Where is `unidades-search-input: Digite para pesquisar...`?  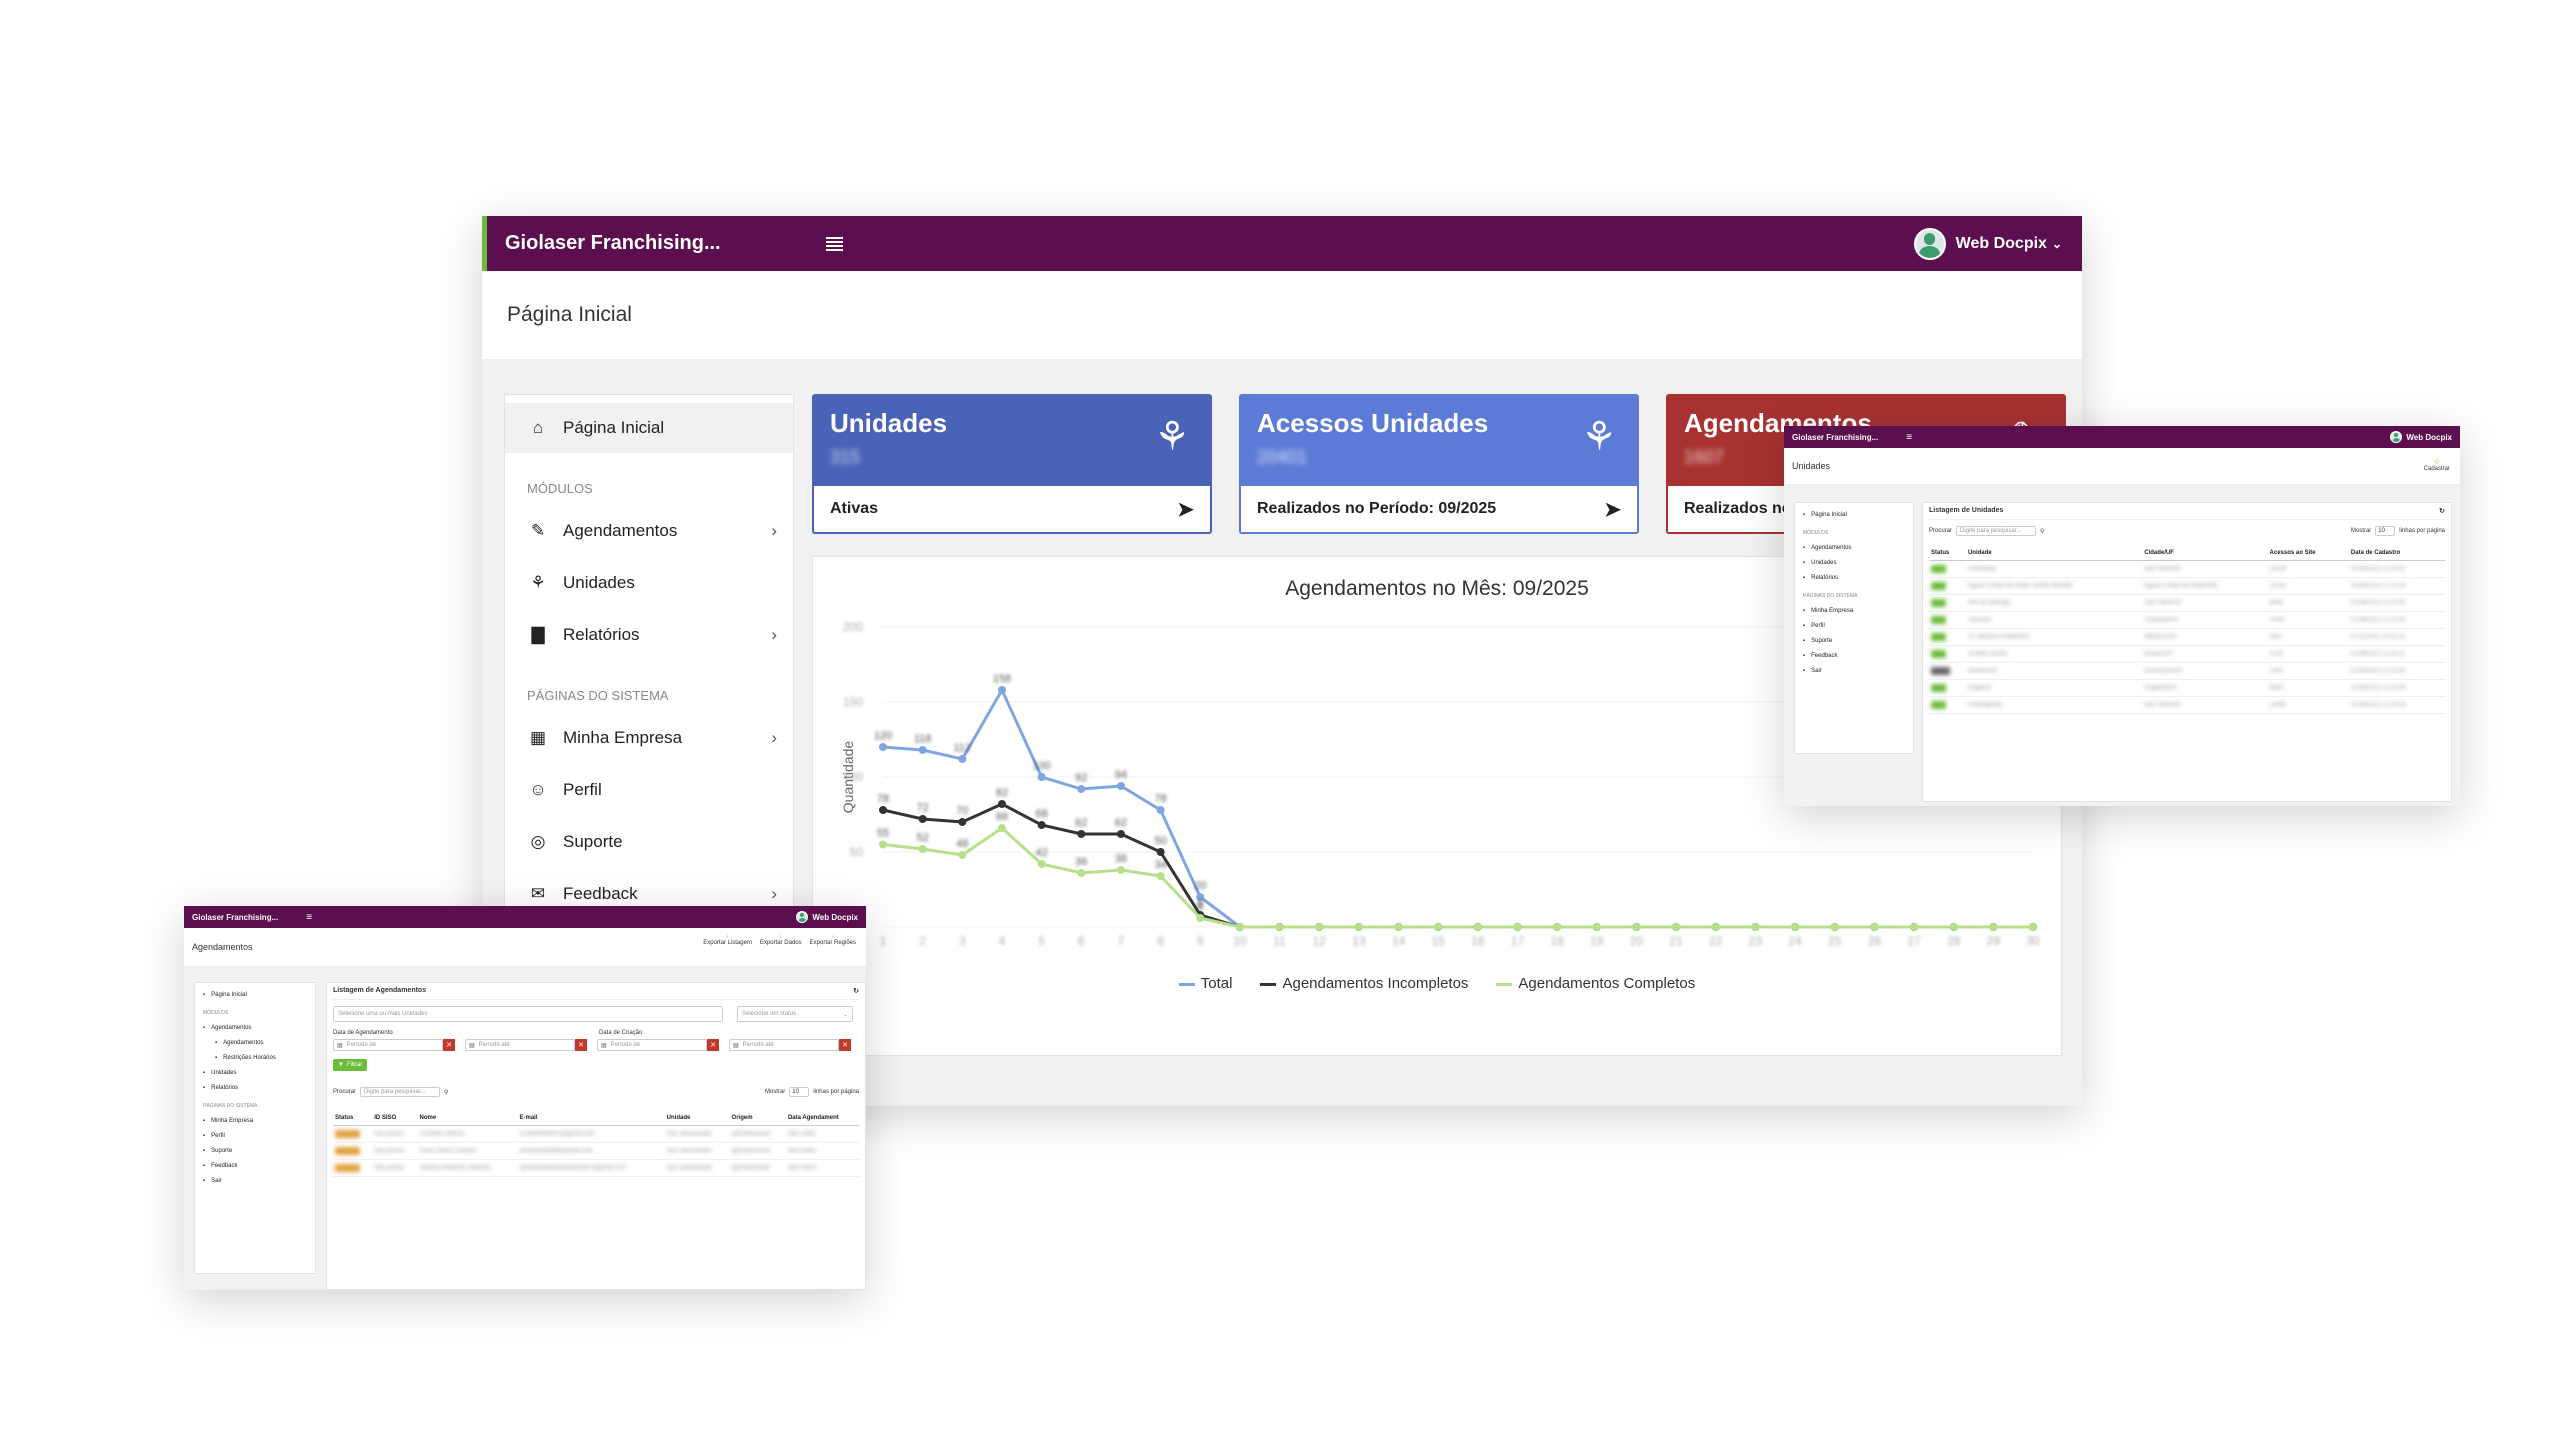
unidades-search-input: Digite para pesquisar... is located at coordinates (1996, 531).